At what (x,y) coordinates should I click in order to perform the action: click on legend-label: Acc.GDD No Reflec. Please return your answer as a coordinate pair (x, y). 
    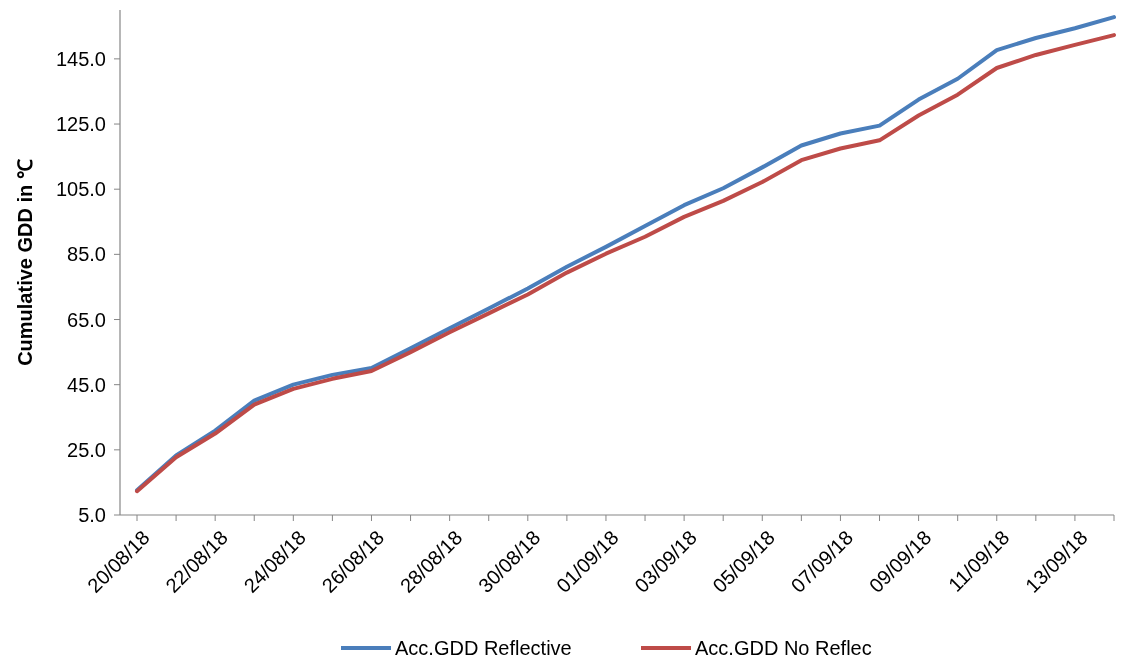
    Looking at the image, I should click on (783, 648).